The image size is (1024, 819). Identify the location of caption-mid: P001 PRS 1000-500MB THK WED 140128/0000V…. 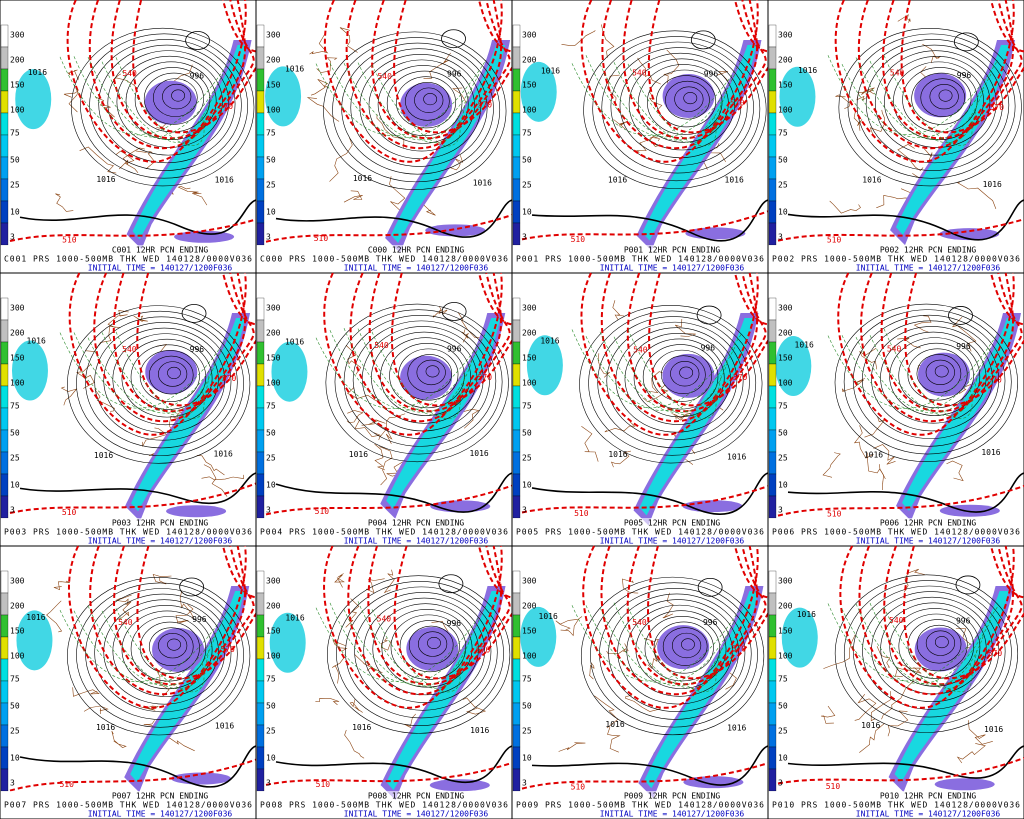
(640, 259).